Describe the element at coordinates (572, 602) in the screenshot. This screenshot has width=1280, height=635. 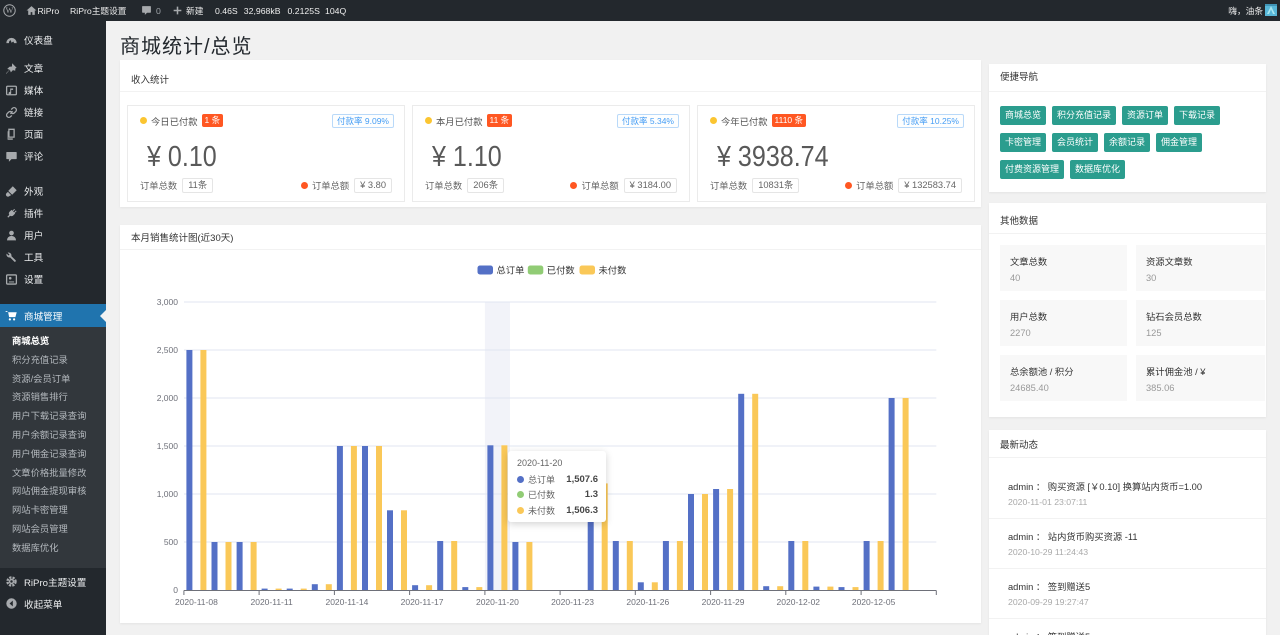
I see `svg-text: 2020-11-23` at that location.